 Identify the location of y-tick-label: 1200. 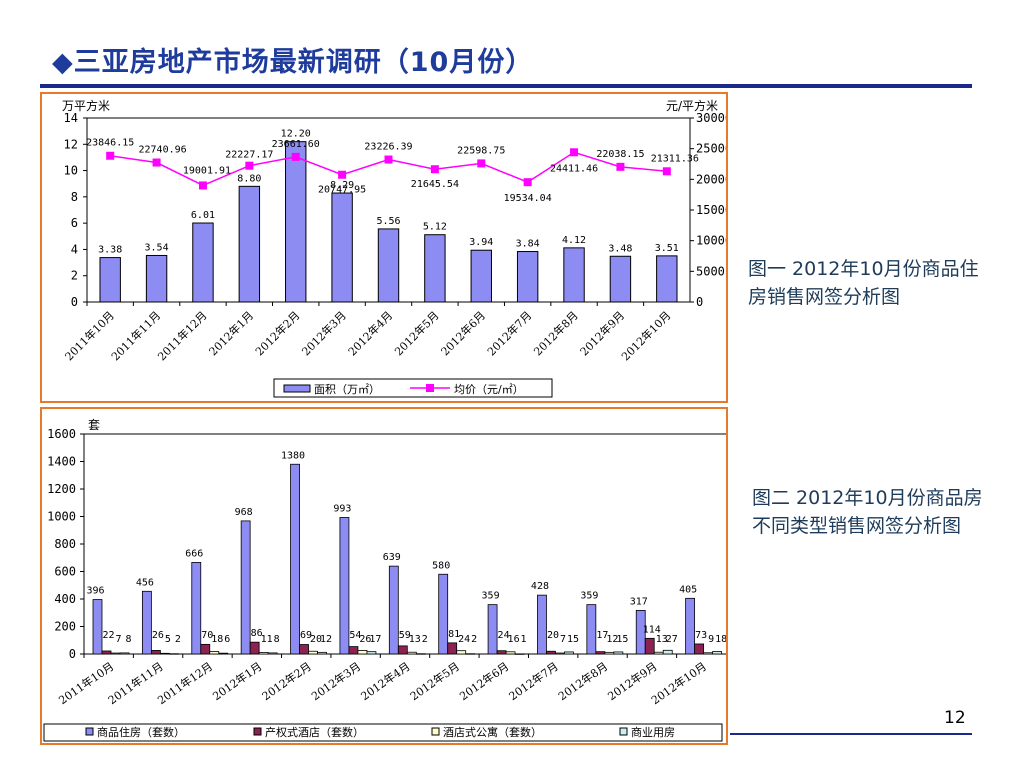
(61, 489).